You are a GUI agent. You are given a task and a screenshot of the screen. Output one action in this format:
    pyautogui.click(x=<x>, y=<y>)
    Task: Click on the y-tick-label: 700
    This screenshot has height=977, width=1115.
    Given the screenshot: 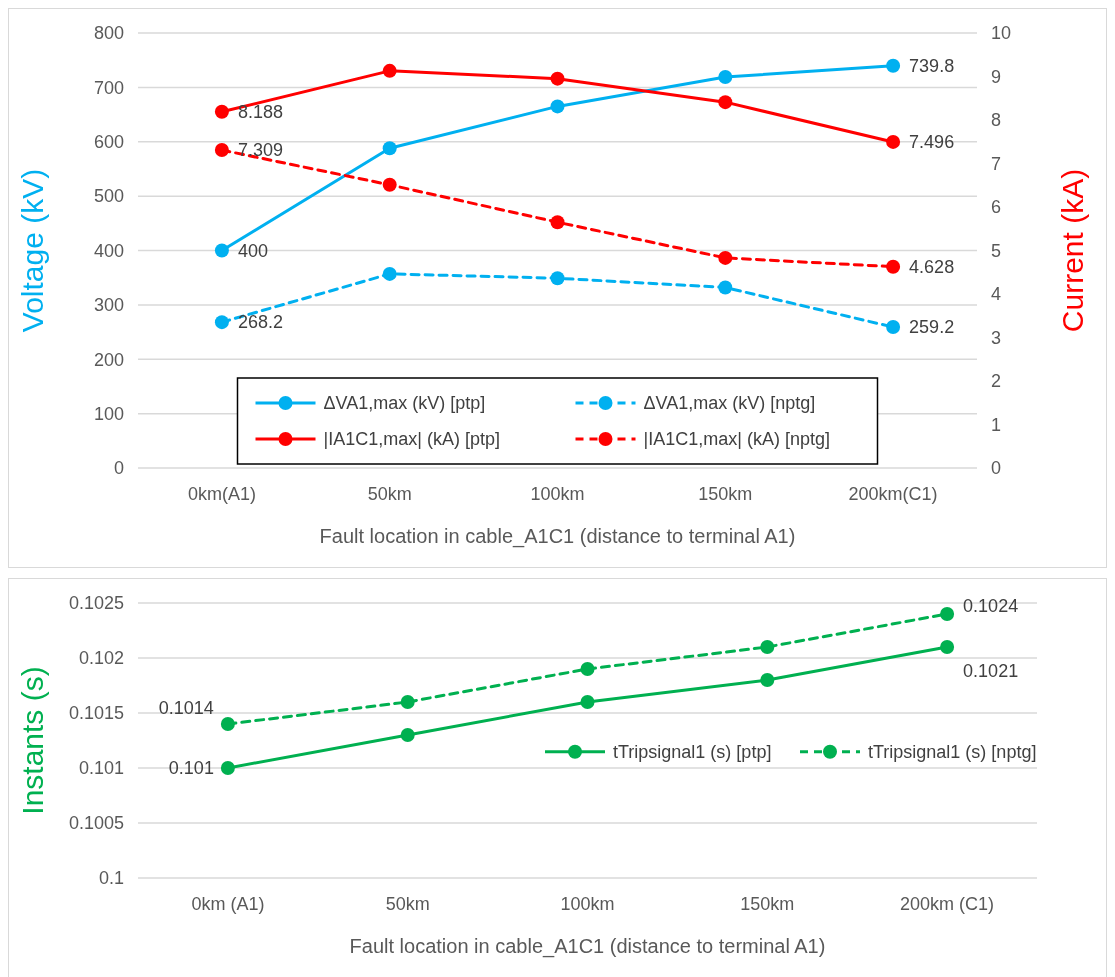 What is the action you would take?
    pyautogui.click(x=108, y=87)
    